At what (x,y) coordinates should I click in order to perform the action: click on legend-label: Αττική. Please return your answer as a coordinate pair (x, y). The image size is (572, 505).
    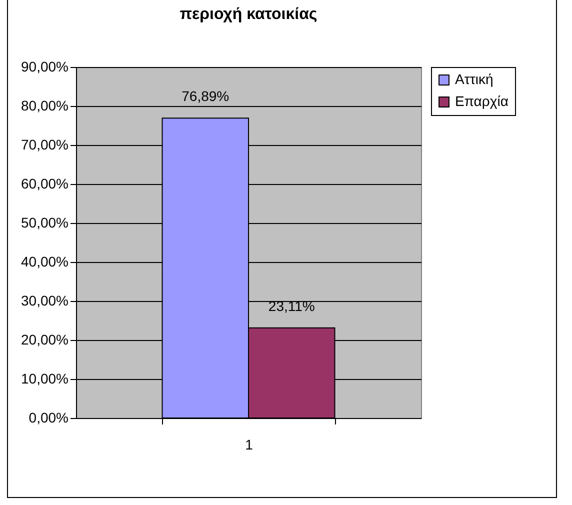
    Looking at the image, I should click on (474, 79).